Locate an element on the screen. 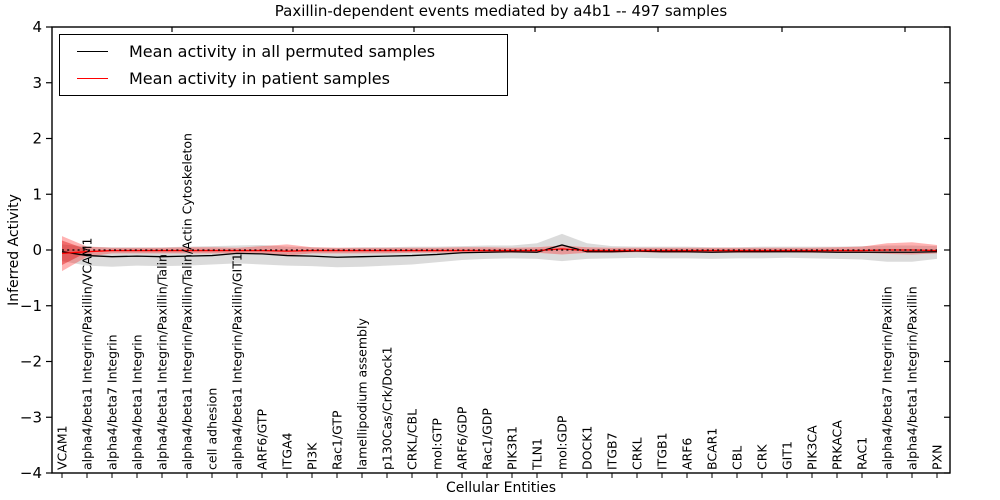  x-category-label: GIT1 is located at coordinates (787, 455).